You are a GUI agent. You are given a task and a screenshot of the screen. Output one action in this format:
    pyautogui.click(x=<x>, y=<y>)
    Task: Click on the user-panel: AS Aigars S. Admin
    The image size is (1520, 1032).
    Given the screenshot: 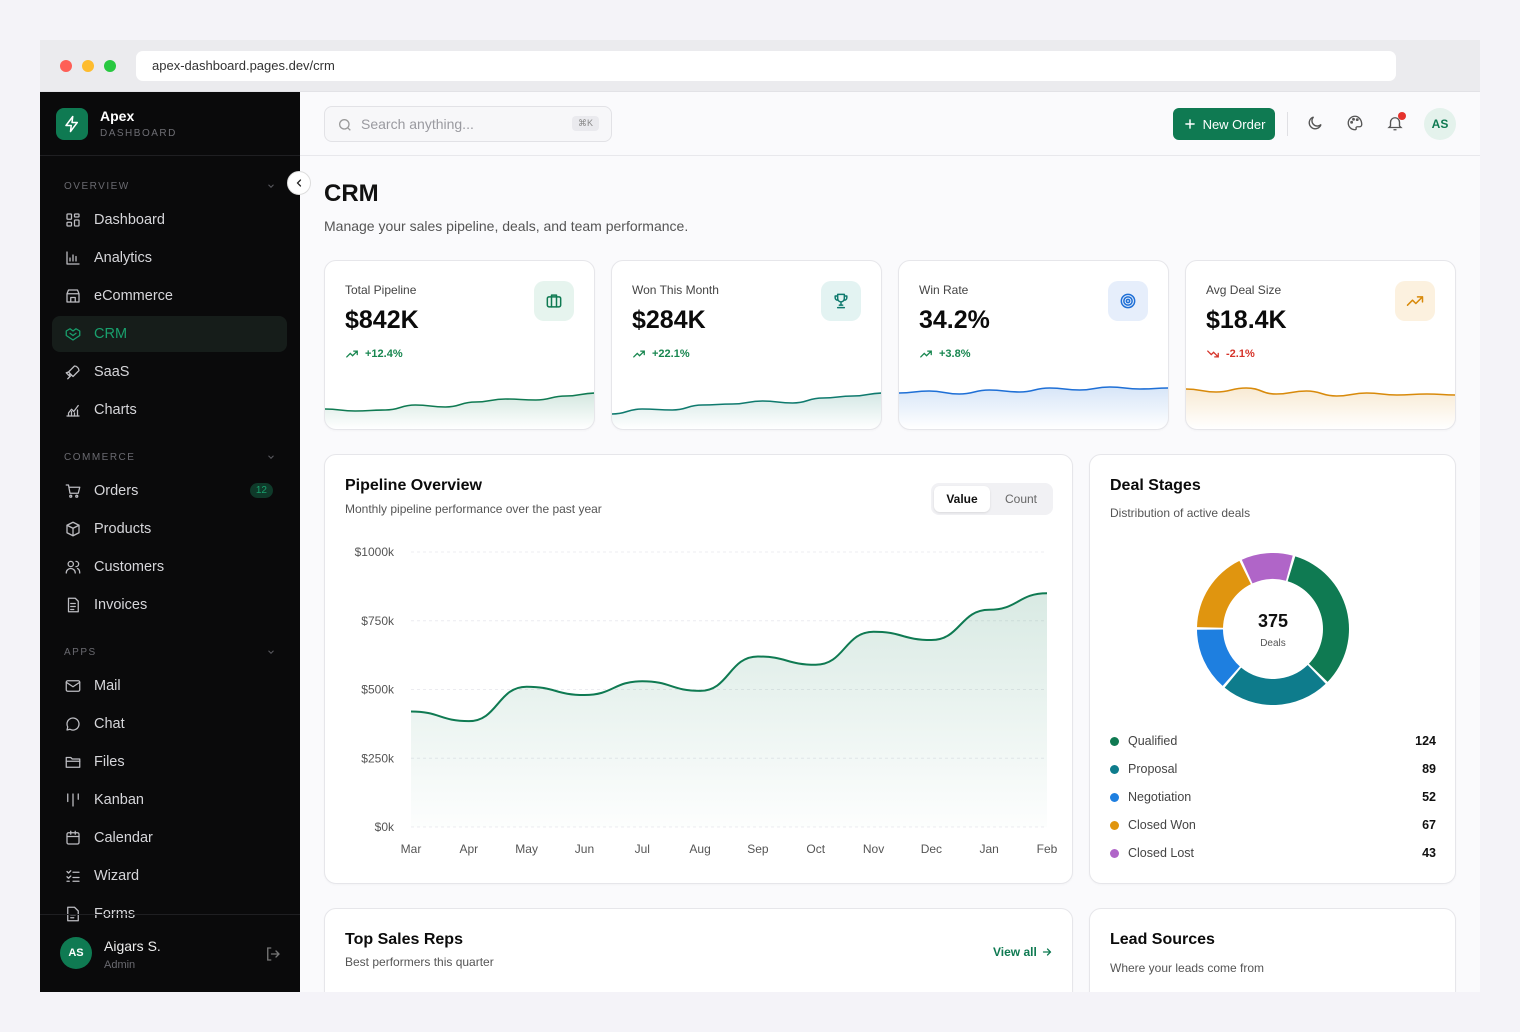 What is the action you would take?
    pyautogui.click(x=170, y=953)
    